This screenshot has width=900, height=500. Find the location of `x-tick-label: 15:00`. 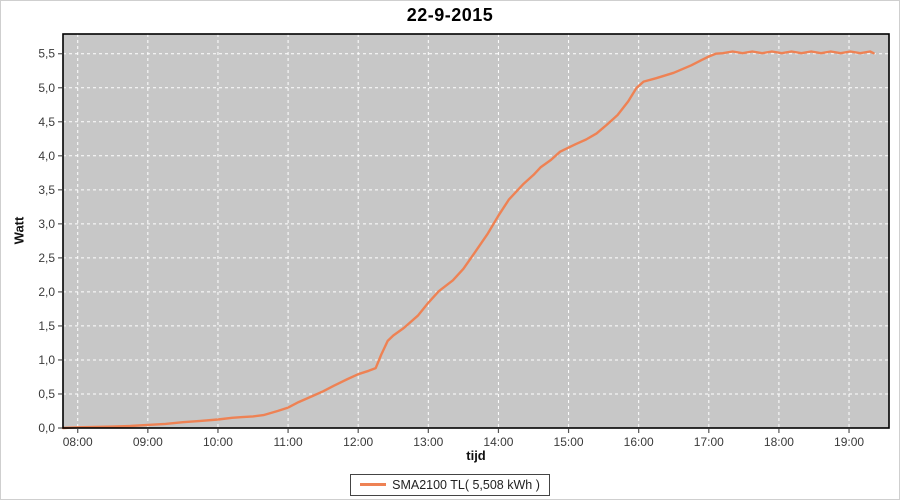

x-tick-label: 15:00 is located at coordinates (569, 442).